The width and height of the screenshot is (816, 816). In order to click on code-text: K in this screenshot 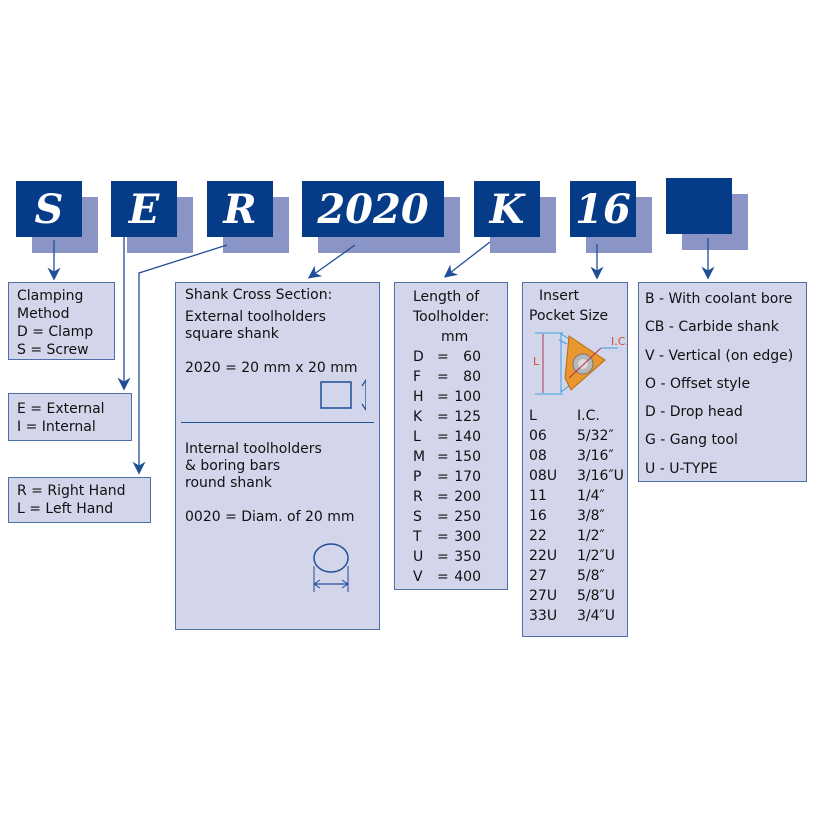, I will do `click(507, 209)`.